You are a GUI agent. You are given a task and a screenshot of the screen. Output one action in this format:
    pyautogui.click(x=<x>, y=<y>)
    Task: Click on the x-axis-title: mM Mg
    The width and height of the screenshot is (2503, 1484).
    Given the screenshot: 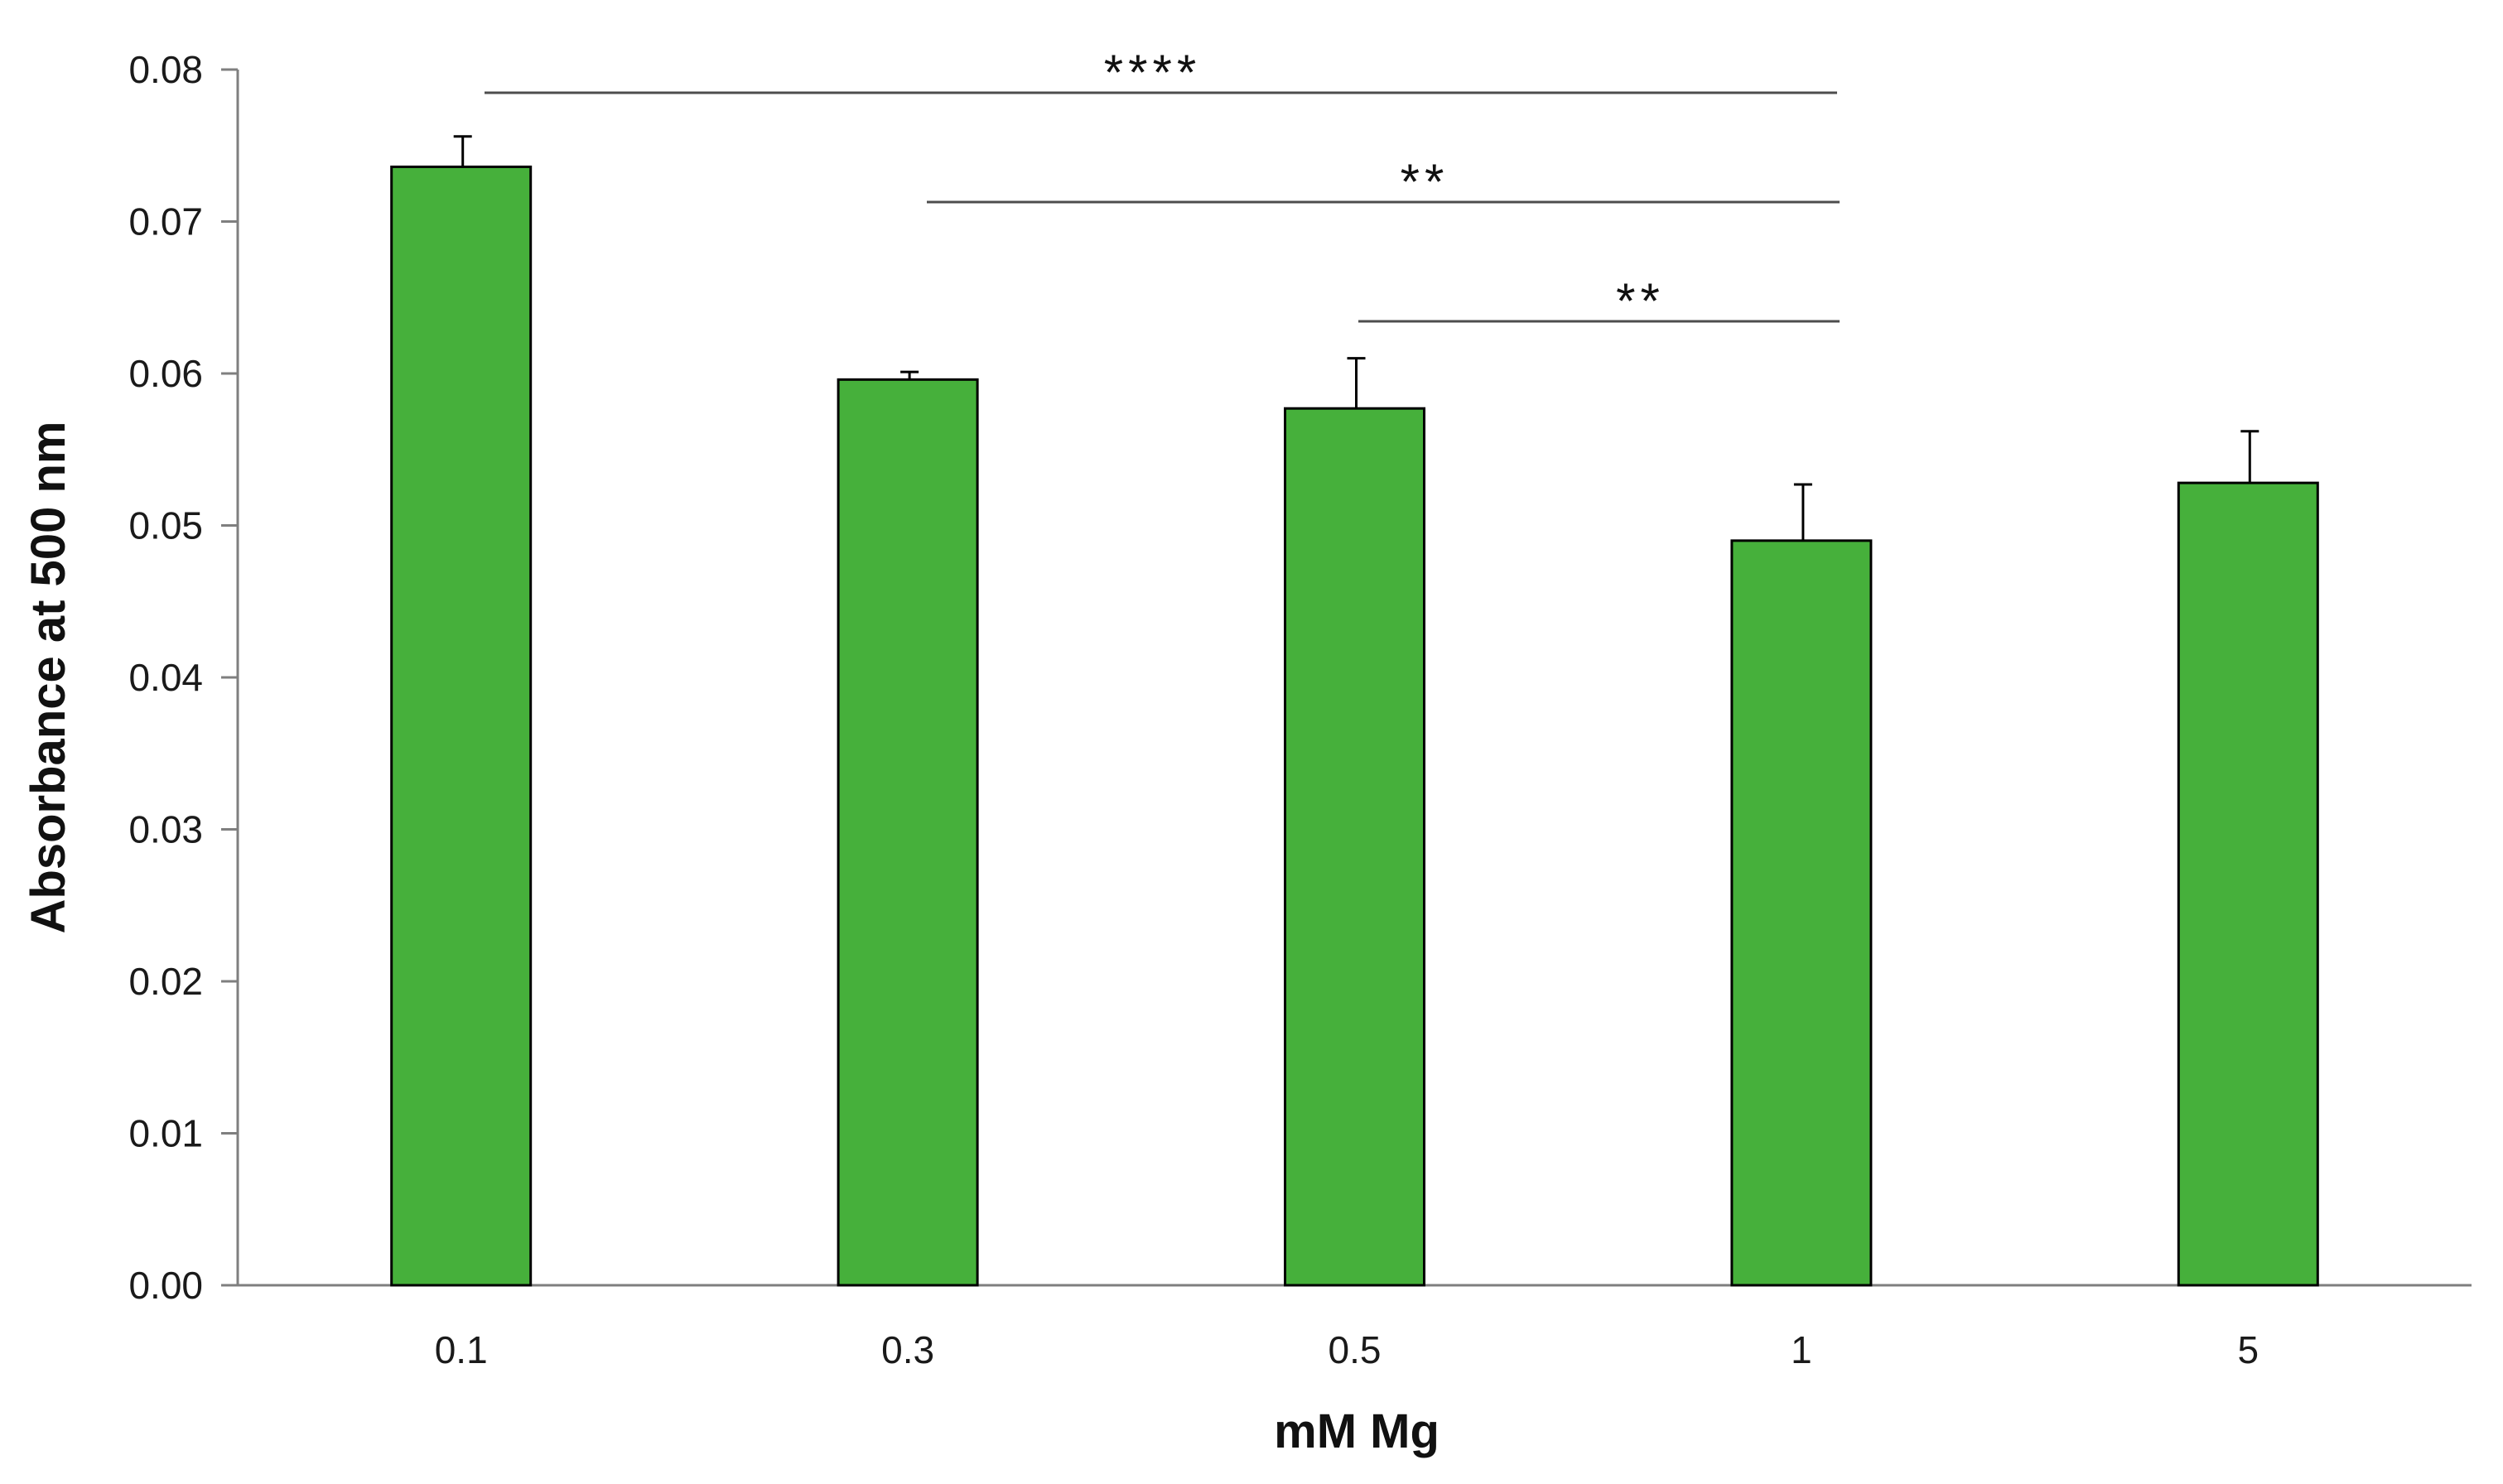 What is the action you would take?
    pyautogui.click(x=1357, y=1431)
    